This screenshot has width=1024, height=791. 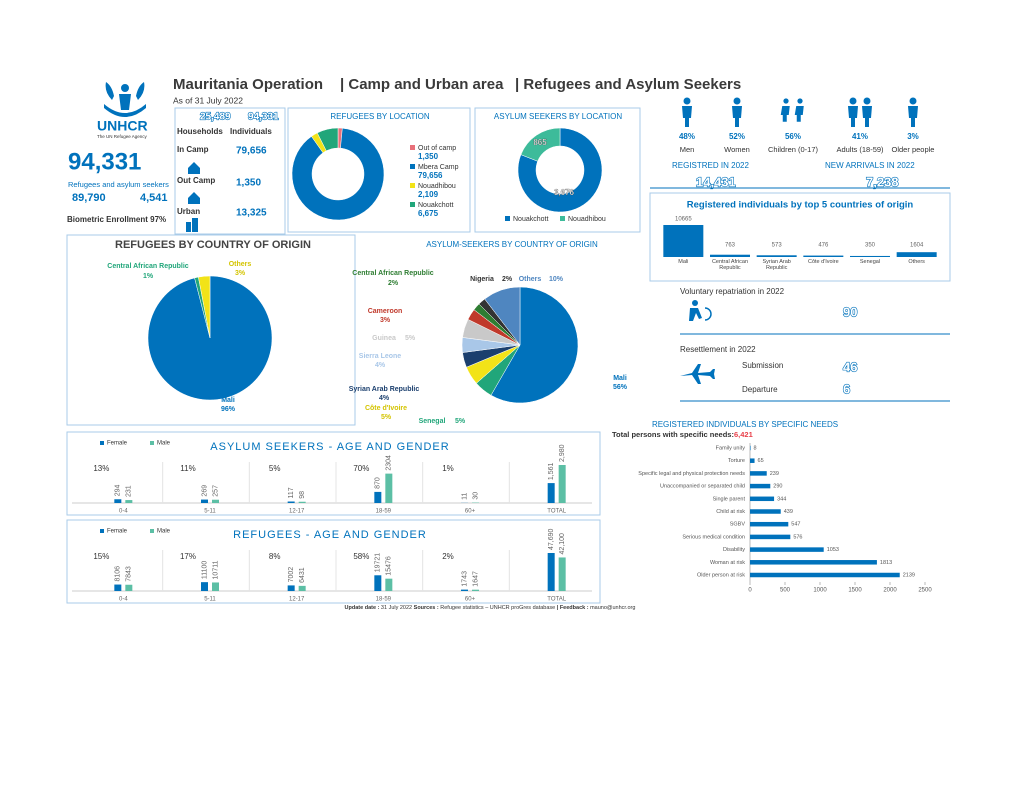 What do you see at coordinates (620, 387) in the screenshot?
I see `slice-value: 56%` at bounding box center [620, 387].